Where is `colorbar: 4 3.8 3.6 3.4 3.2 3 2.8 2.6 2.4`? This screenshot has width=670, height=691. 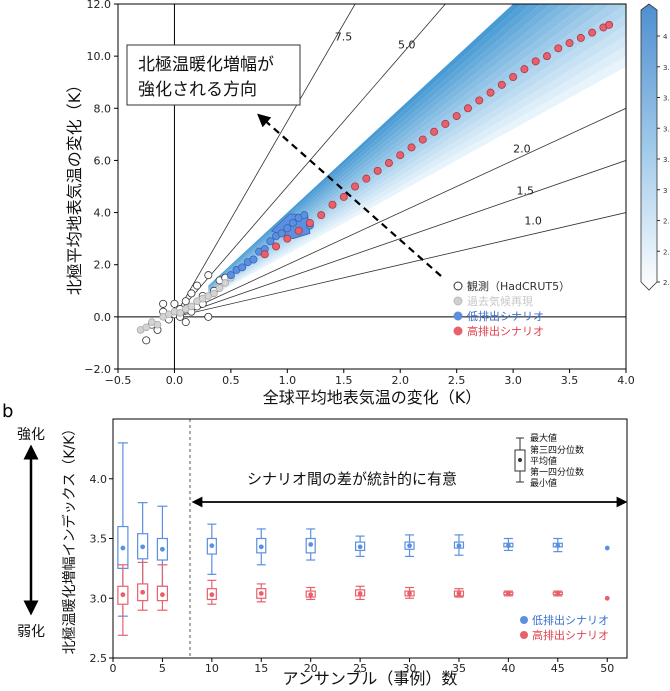
colorbar: 4 3.8 3.6 3.4 3.2 3 2.8 2.6 2.4 is located at coordinates (655, 147).